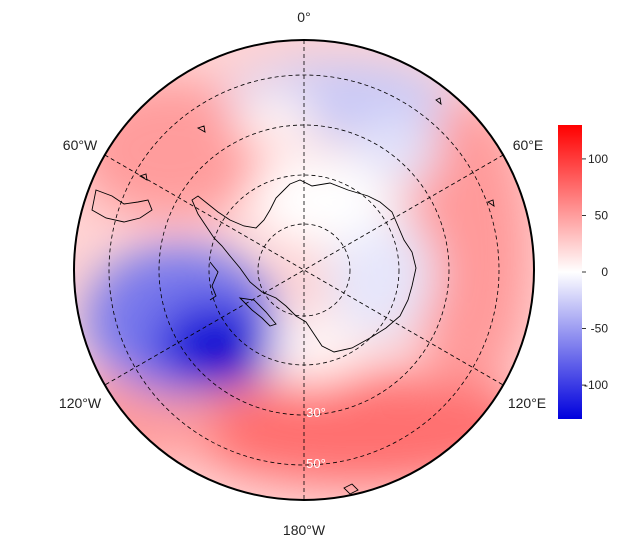  Describe the element at coordinates (304, 530) in the screenshot. I see `lon-label-180: 180°W` at that location.